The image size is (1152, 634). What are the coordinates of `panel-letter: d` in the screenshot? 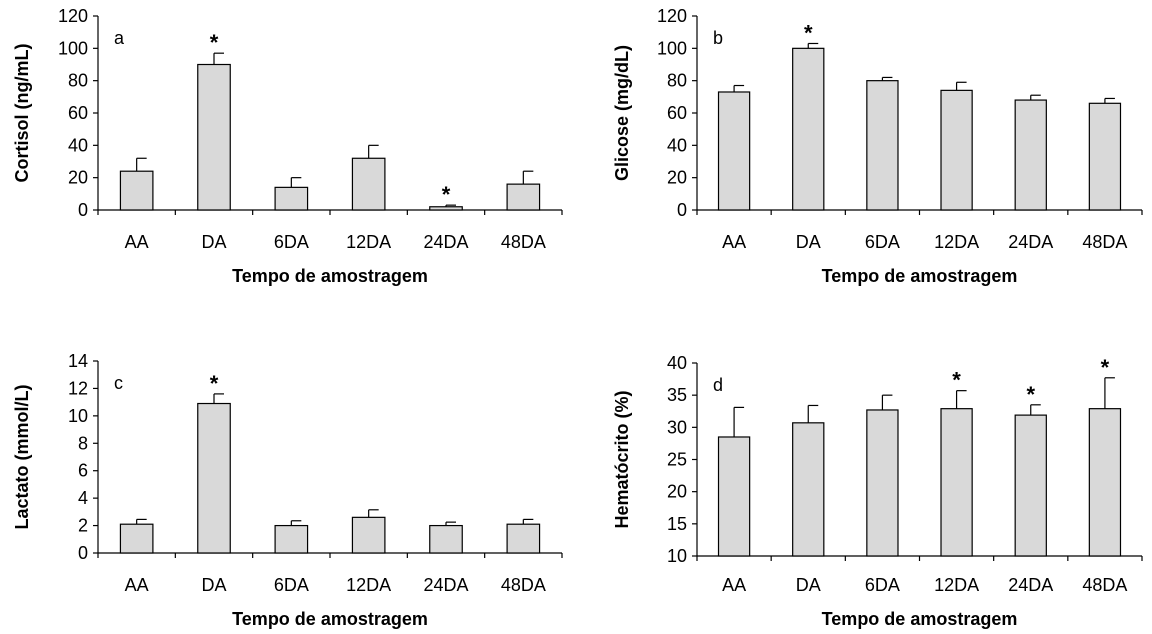 It's located at (718, 385).